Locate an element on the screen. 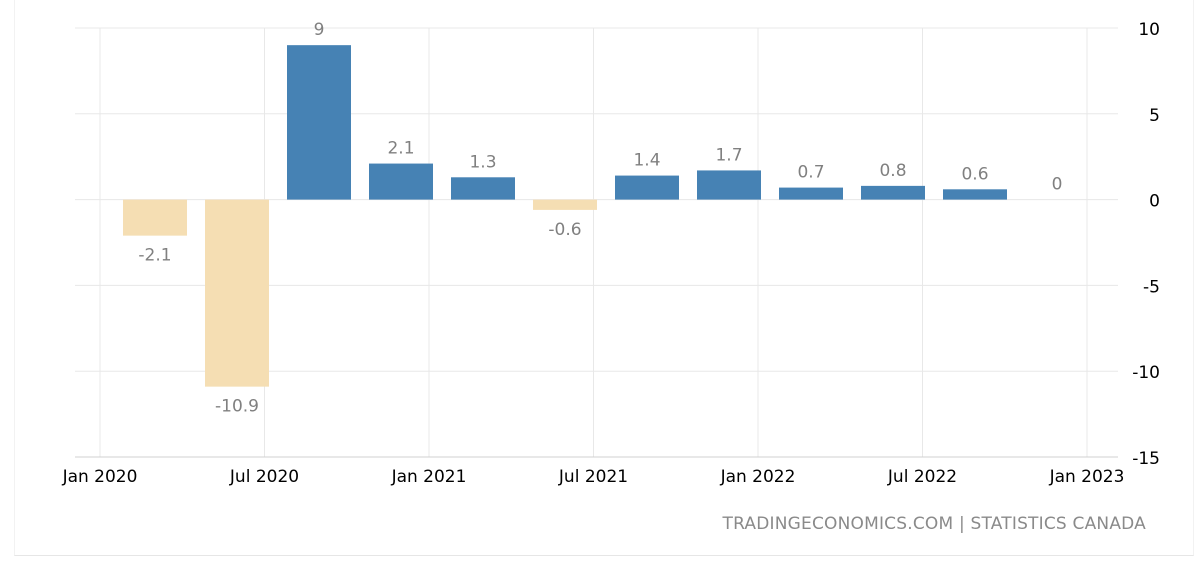 This screenshot has width=1200, height=587. bar-value-label: 0 is located at coordinates (1057, 185).